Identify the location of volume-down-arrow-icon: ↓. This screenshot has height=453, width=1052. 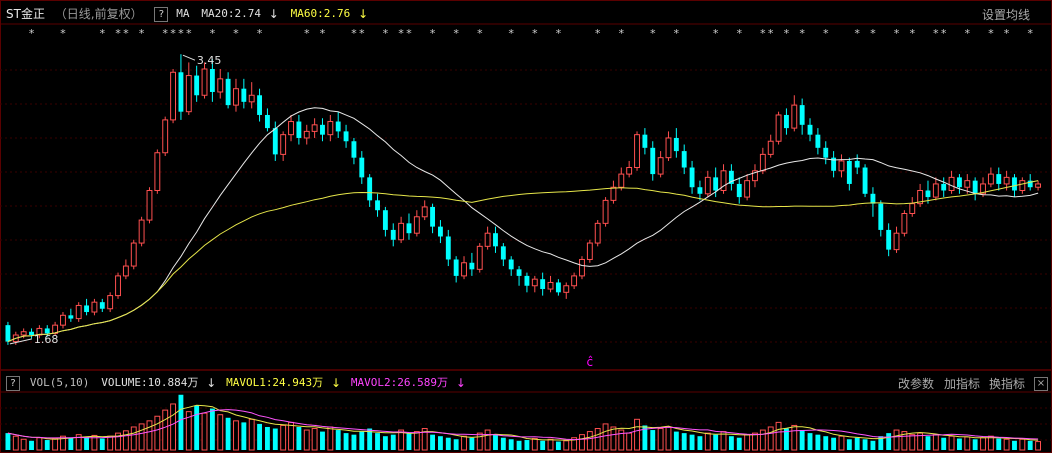
(211, 383).